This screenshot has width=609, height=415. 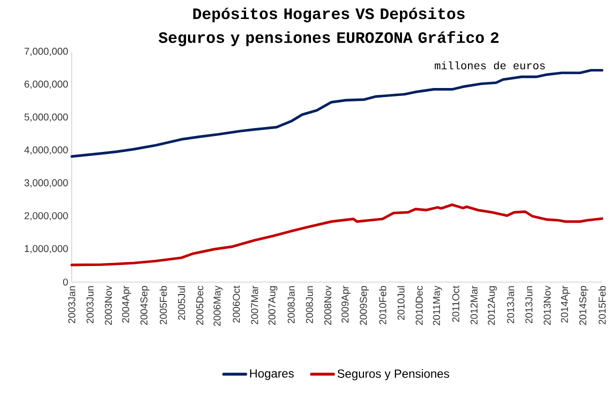 What do you see at coordinates (547, 306) in the screenshot?
I see `x-tick-label: 2013Nov` at bounding box center [547, 306].